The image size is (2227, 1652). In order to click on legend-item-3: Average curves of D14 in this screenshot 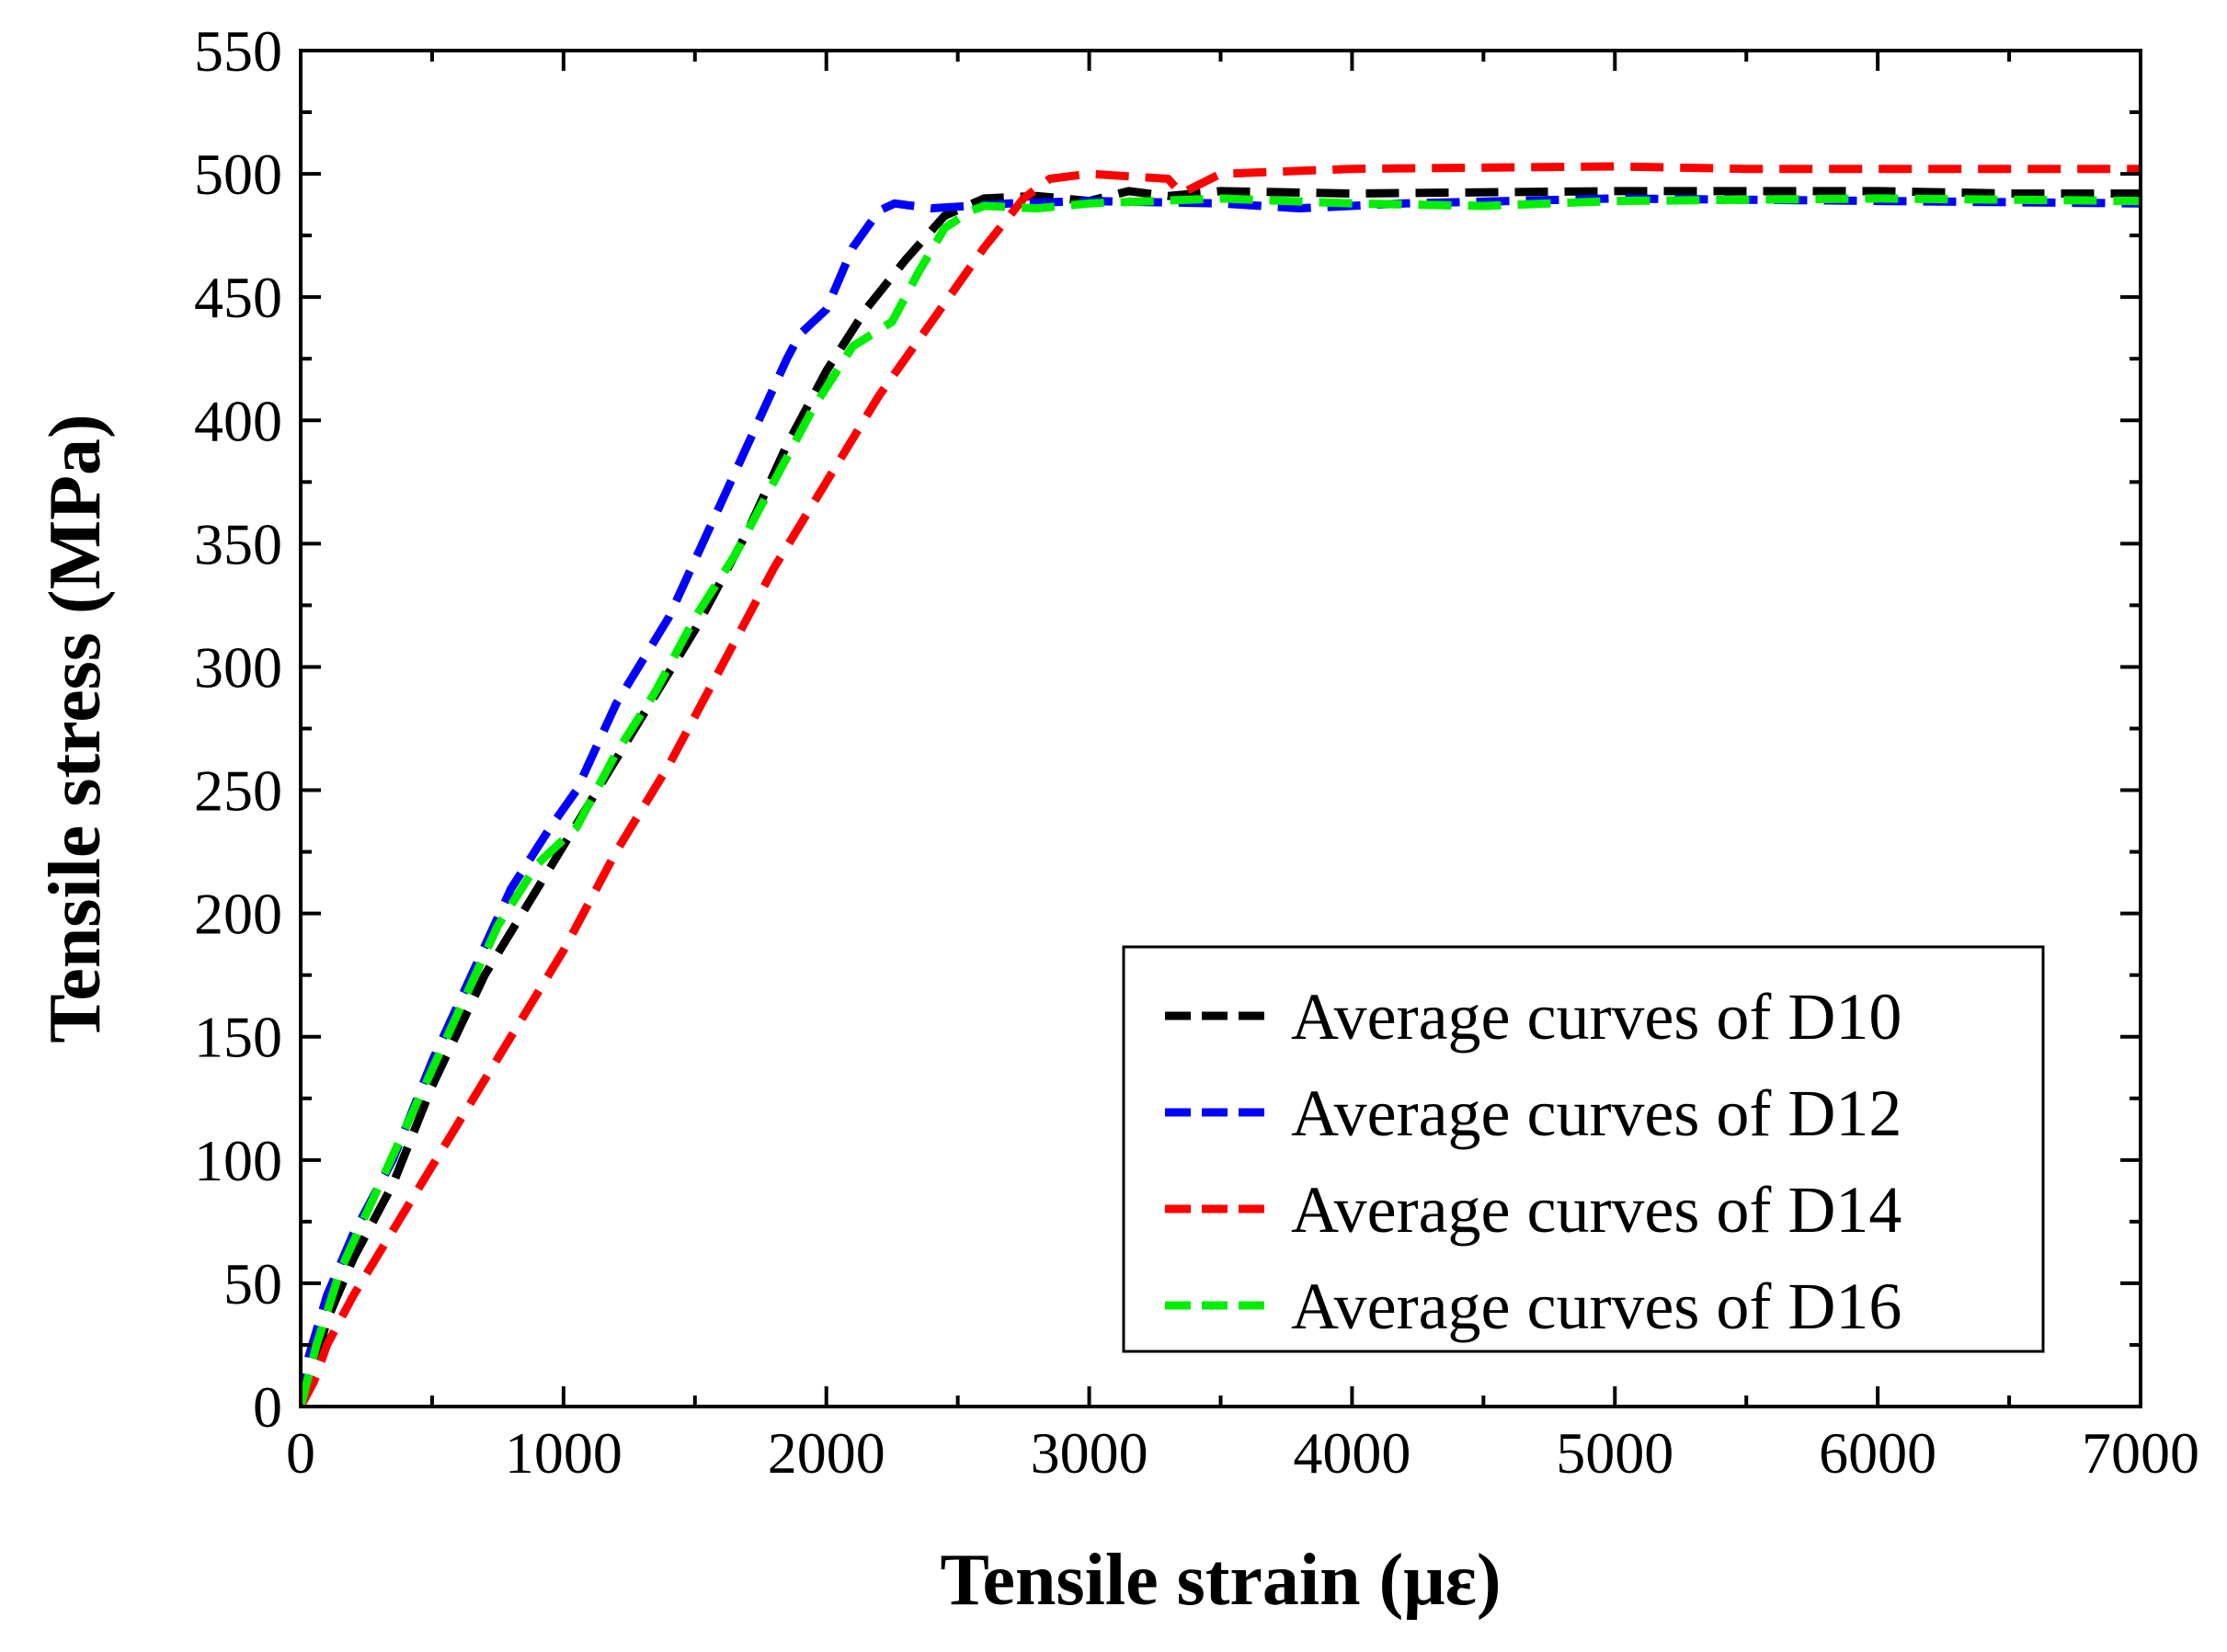, I will do `click(1533, 1210)`.